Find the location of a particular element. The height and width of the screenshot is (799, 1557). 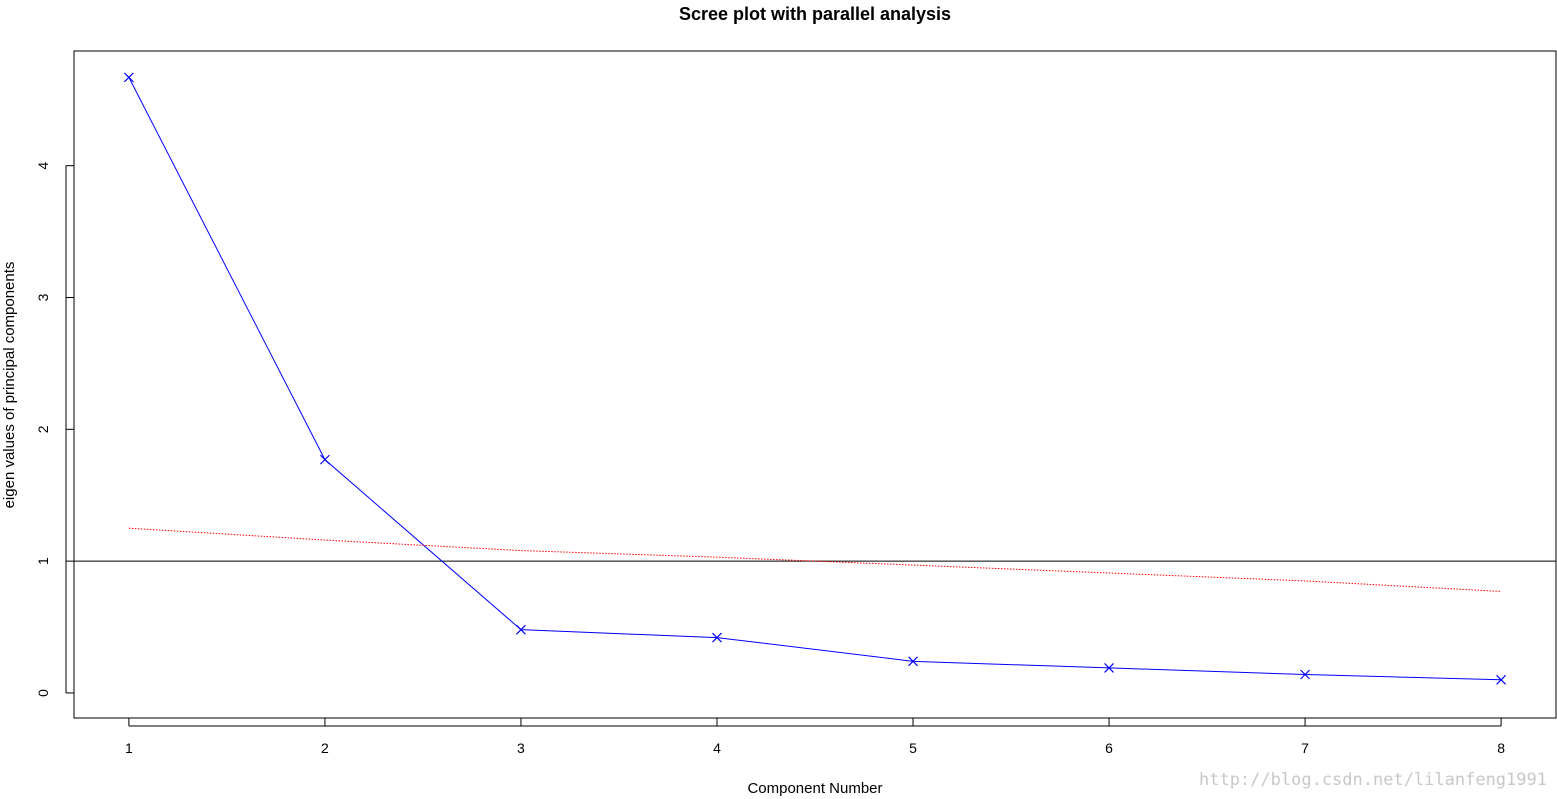

chart-title: Scree plot with parallel analysis is located at coordinates (815, 14).